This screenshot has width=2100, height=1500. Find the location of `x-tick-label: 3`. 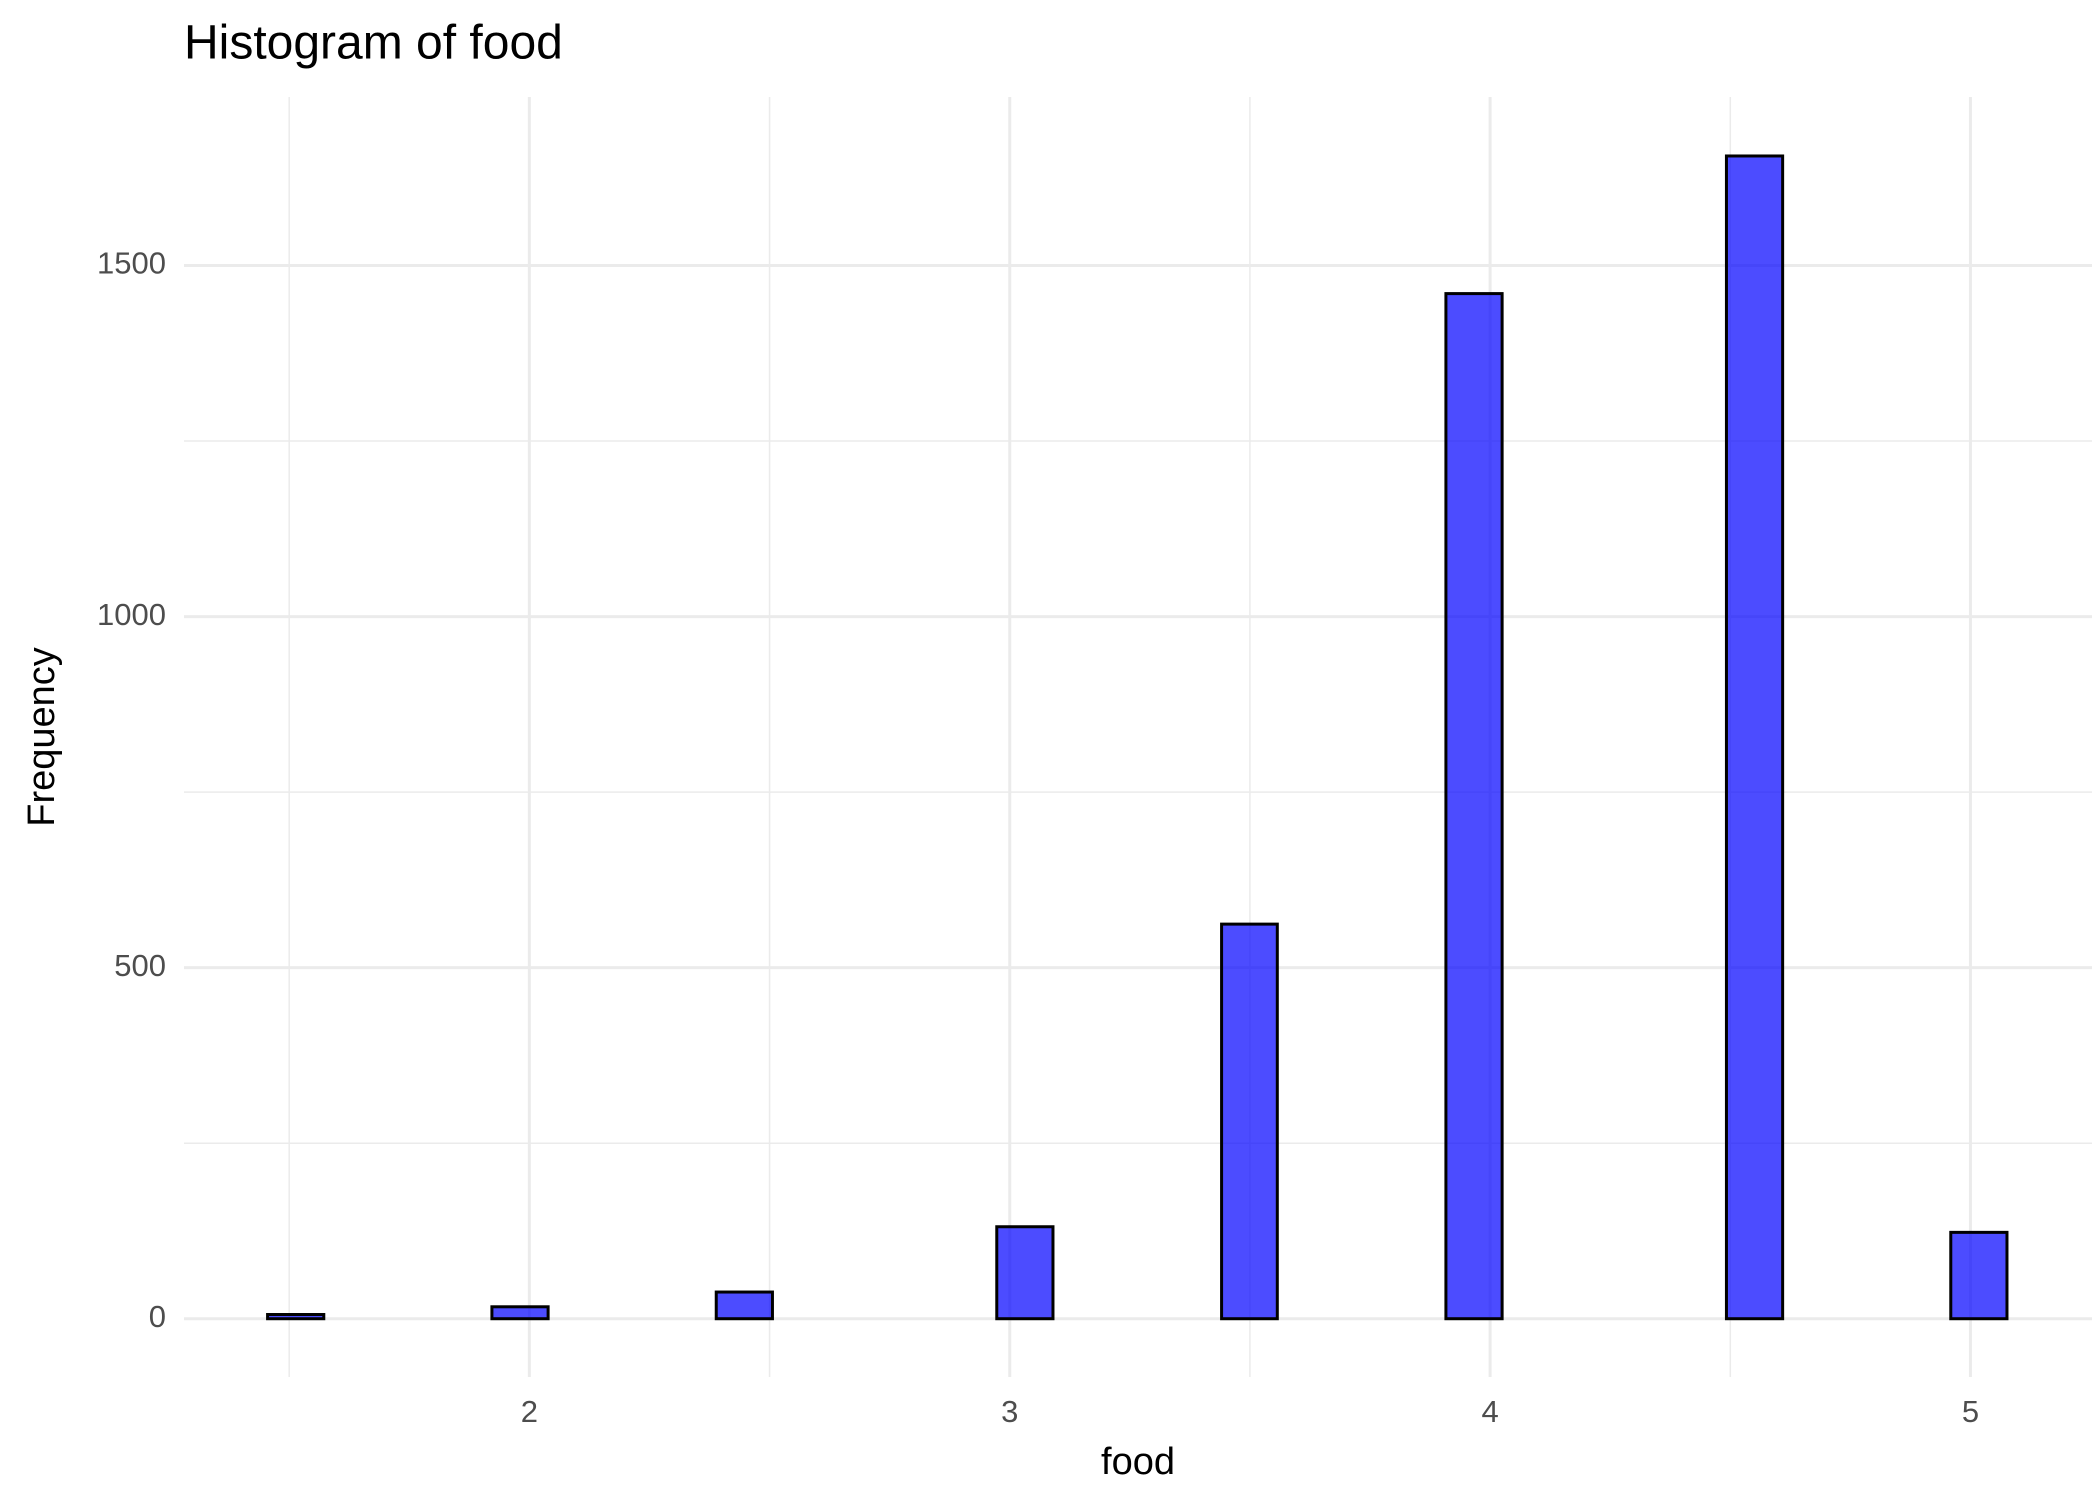

x-tick-label: 3 is located at coordinates (1009, 1411).